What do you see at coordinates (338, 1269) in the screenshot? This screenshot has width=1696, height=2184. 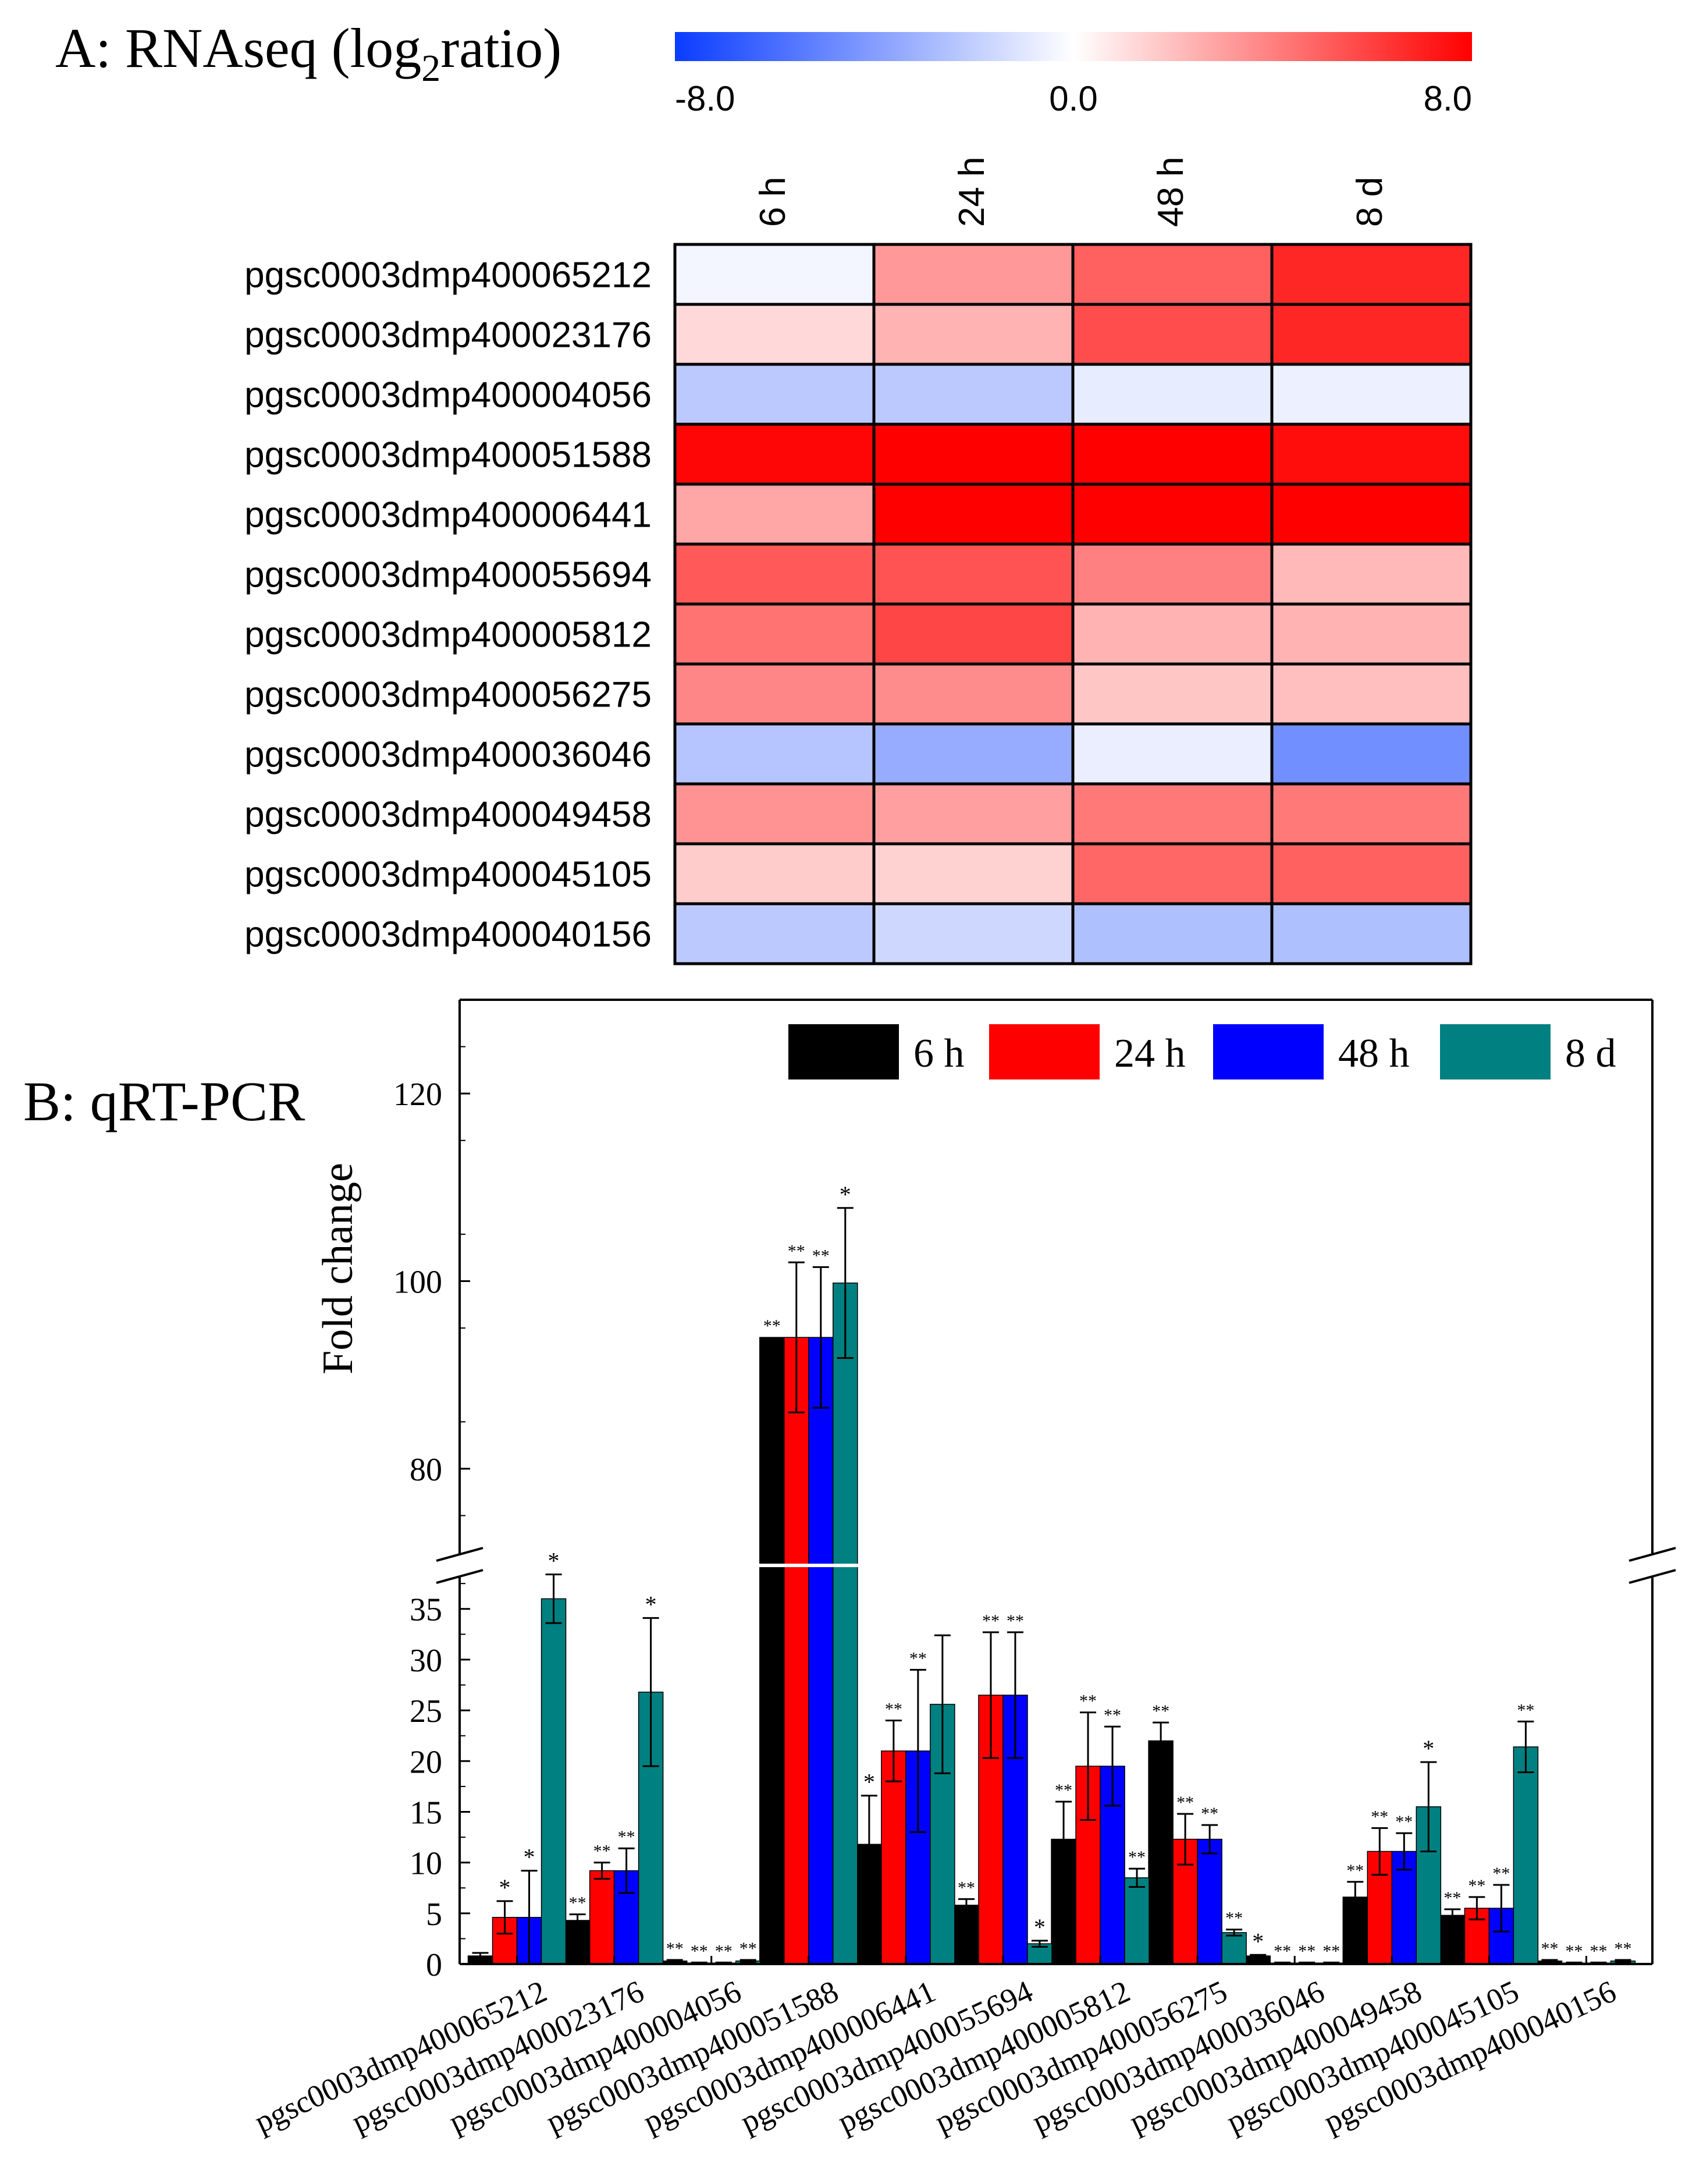 I see `y-axis-label: Fold change` at bounding box center [338, 1269].